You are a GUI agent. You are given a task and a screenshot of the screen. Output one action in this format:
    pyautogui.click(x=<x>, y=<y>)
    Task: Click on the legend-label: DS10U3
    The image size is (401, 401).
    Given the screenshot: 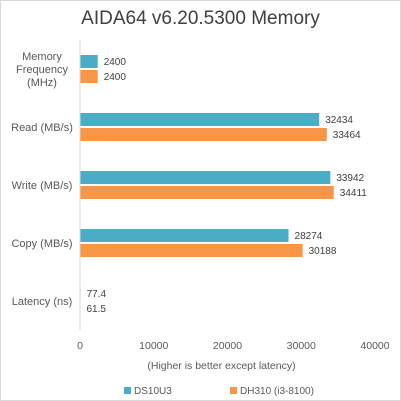 What is the action you would take?
    pyautogui.click(x=153, y=391)
    